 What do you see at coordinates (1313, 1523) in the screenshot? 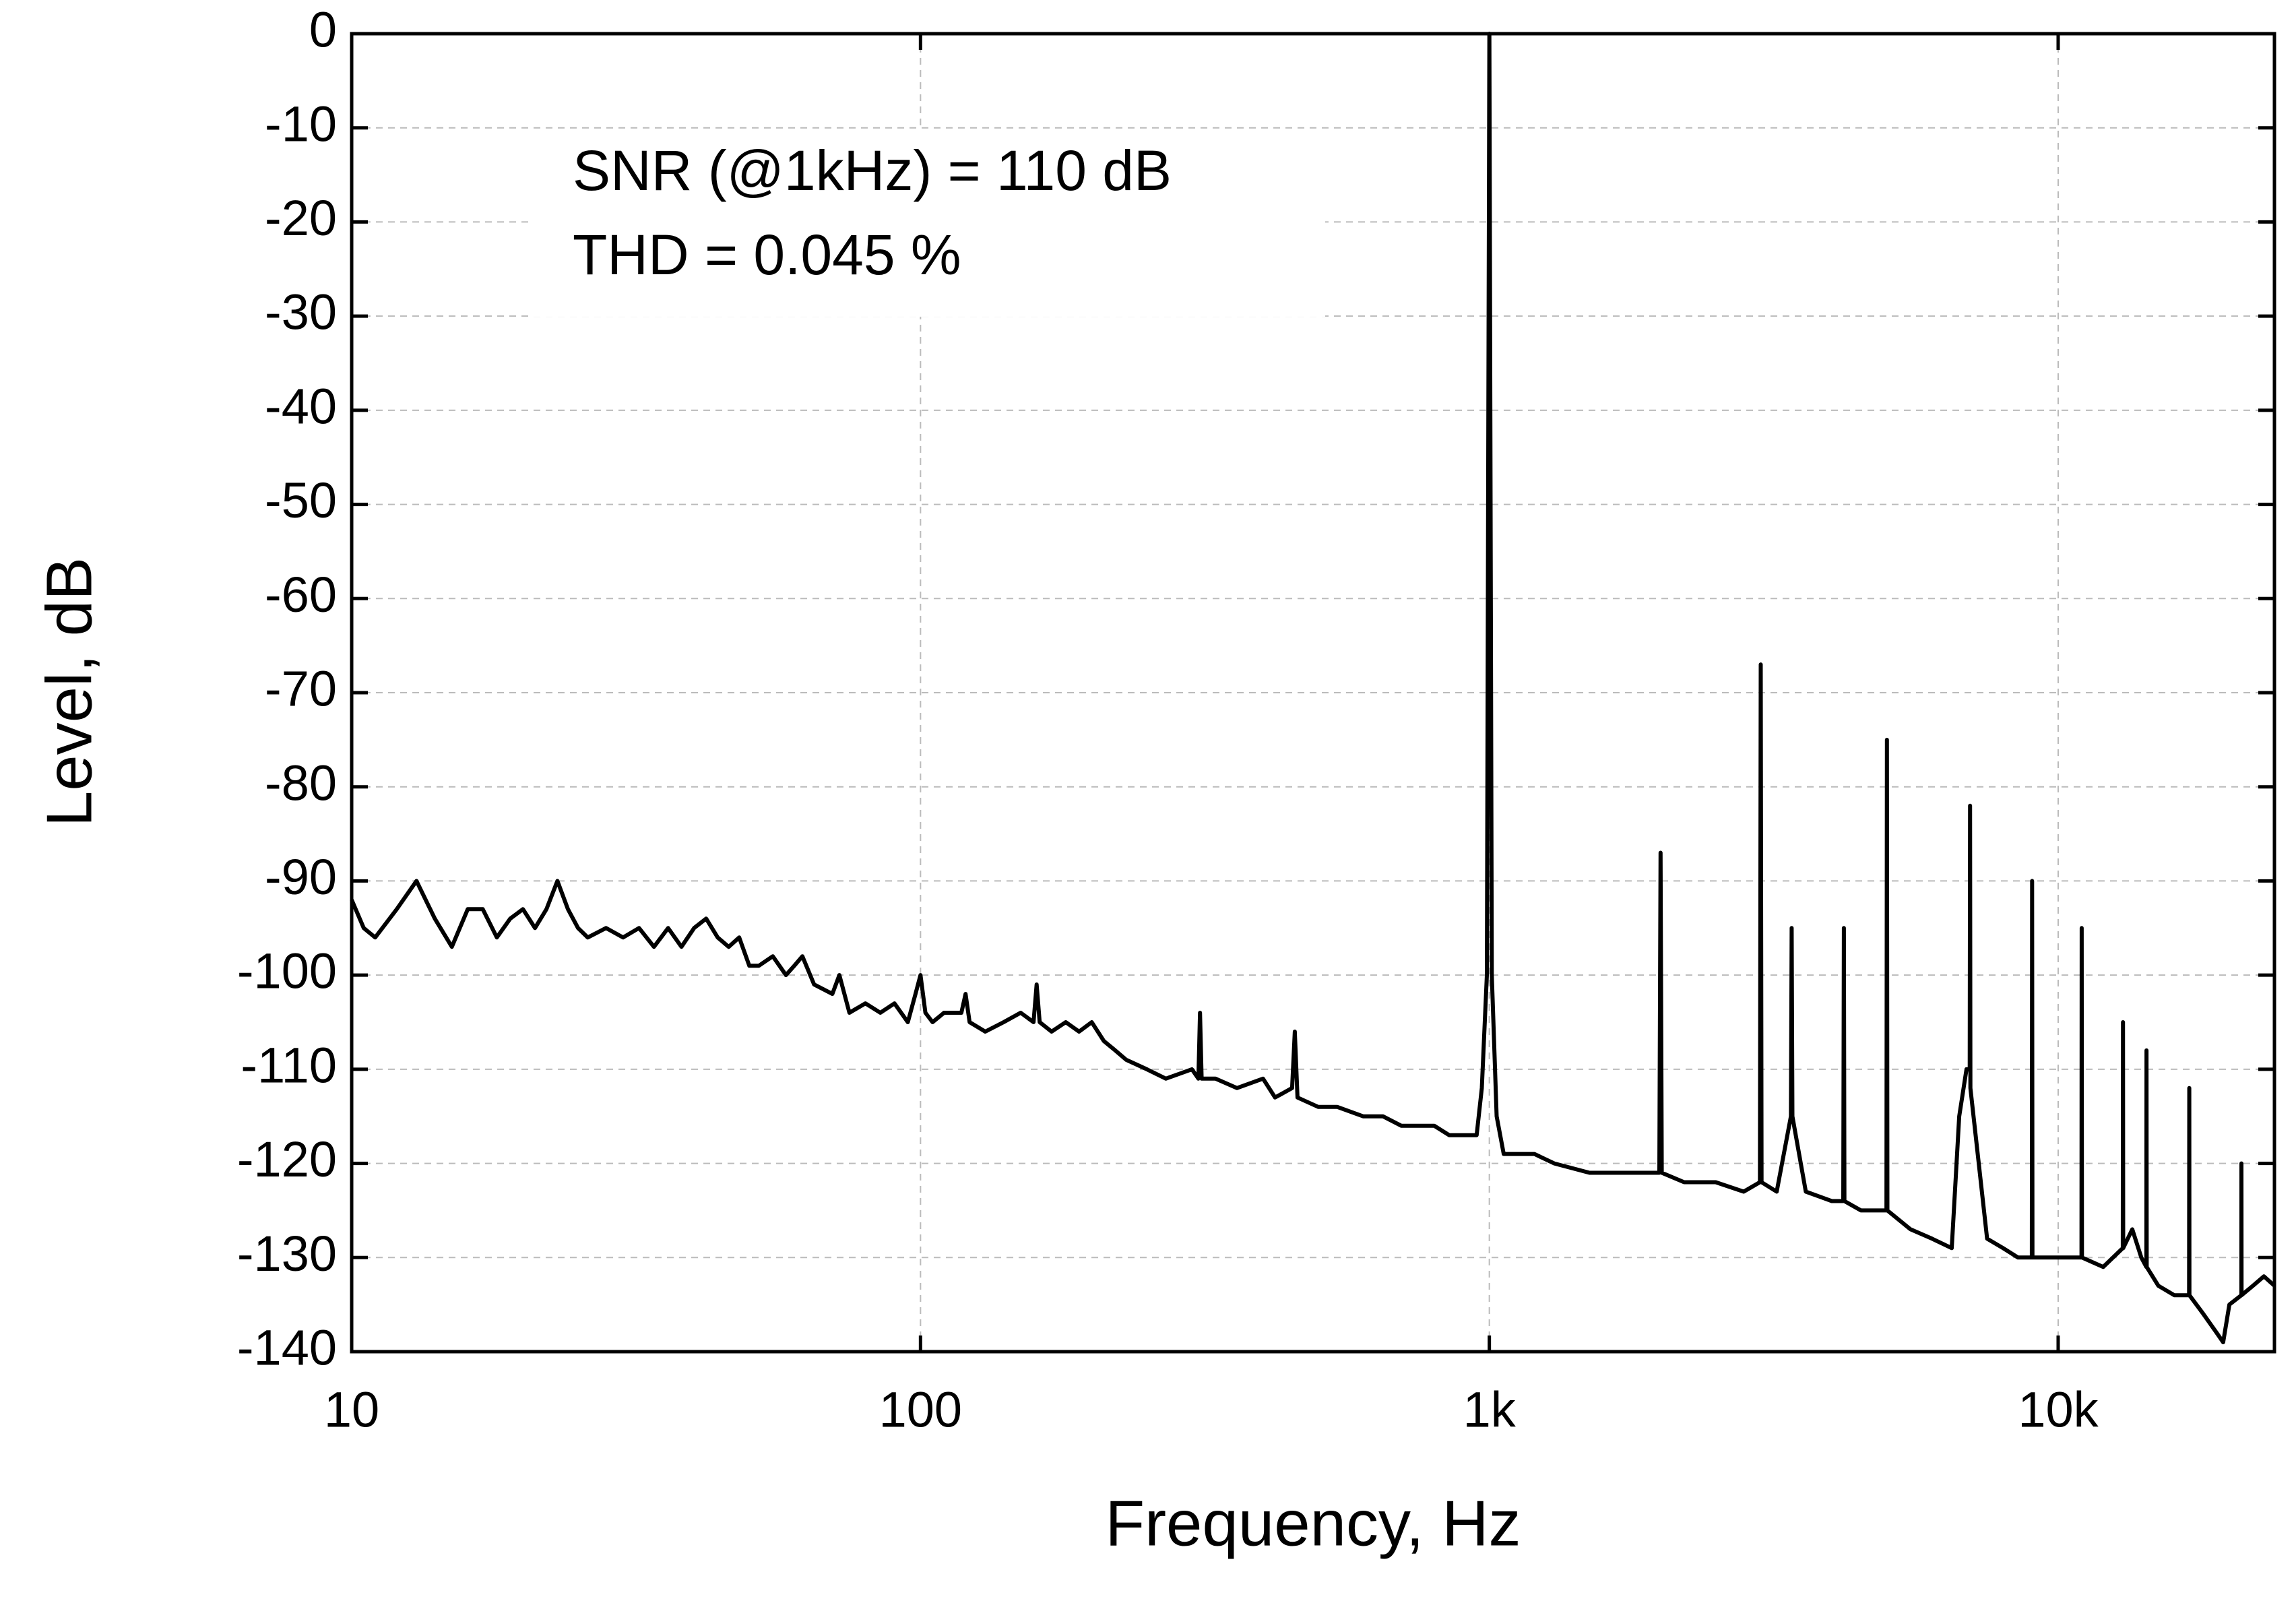
I see `x-axis-title: Frequency, Hz` at bounding box center [1313, 1523].